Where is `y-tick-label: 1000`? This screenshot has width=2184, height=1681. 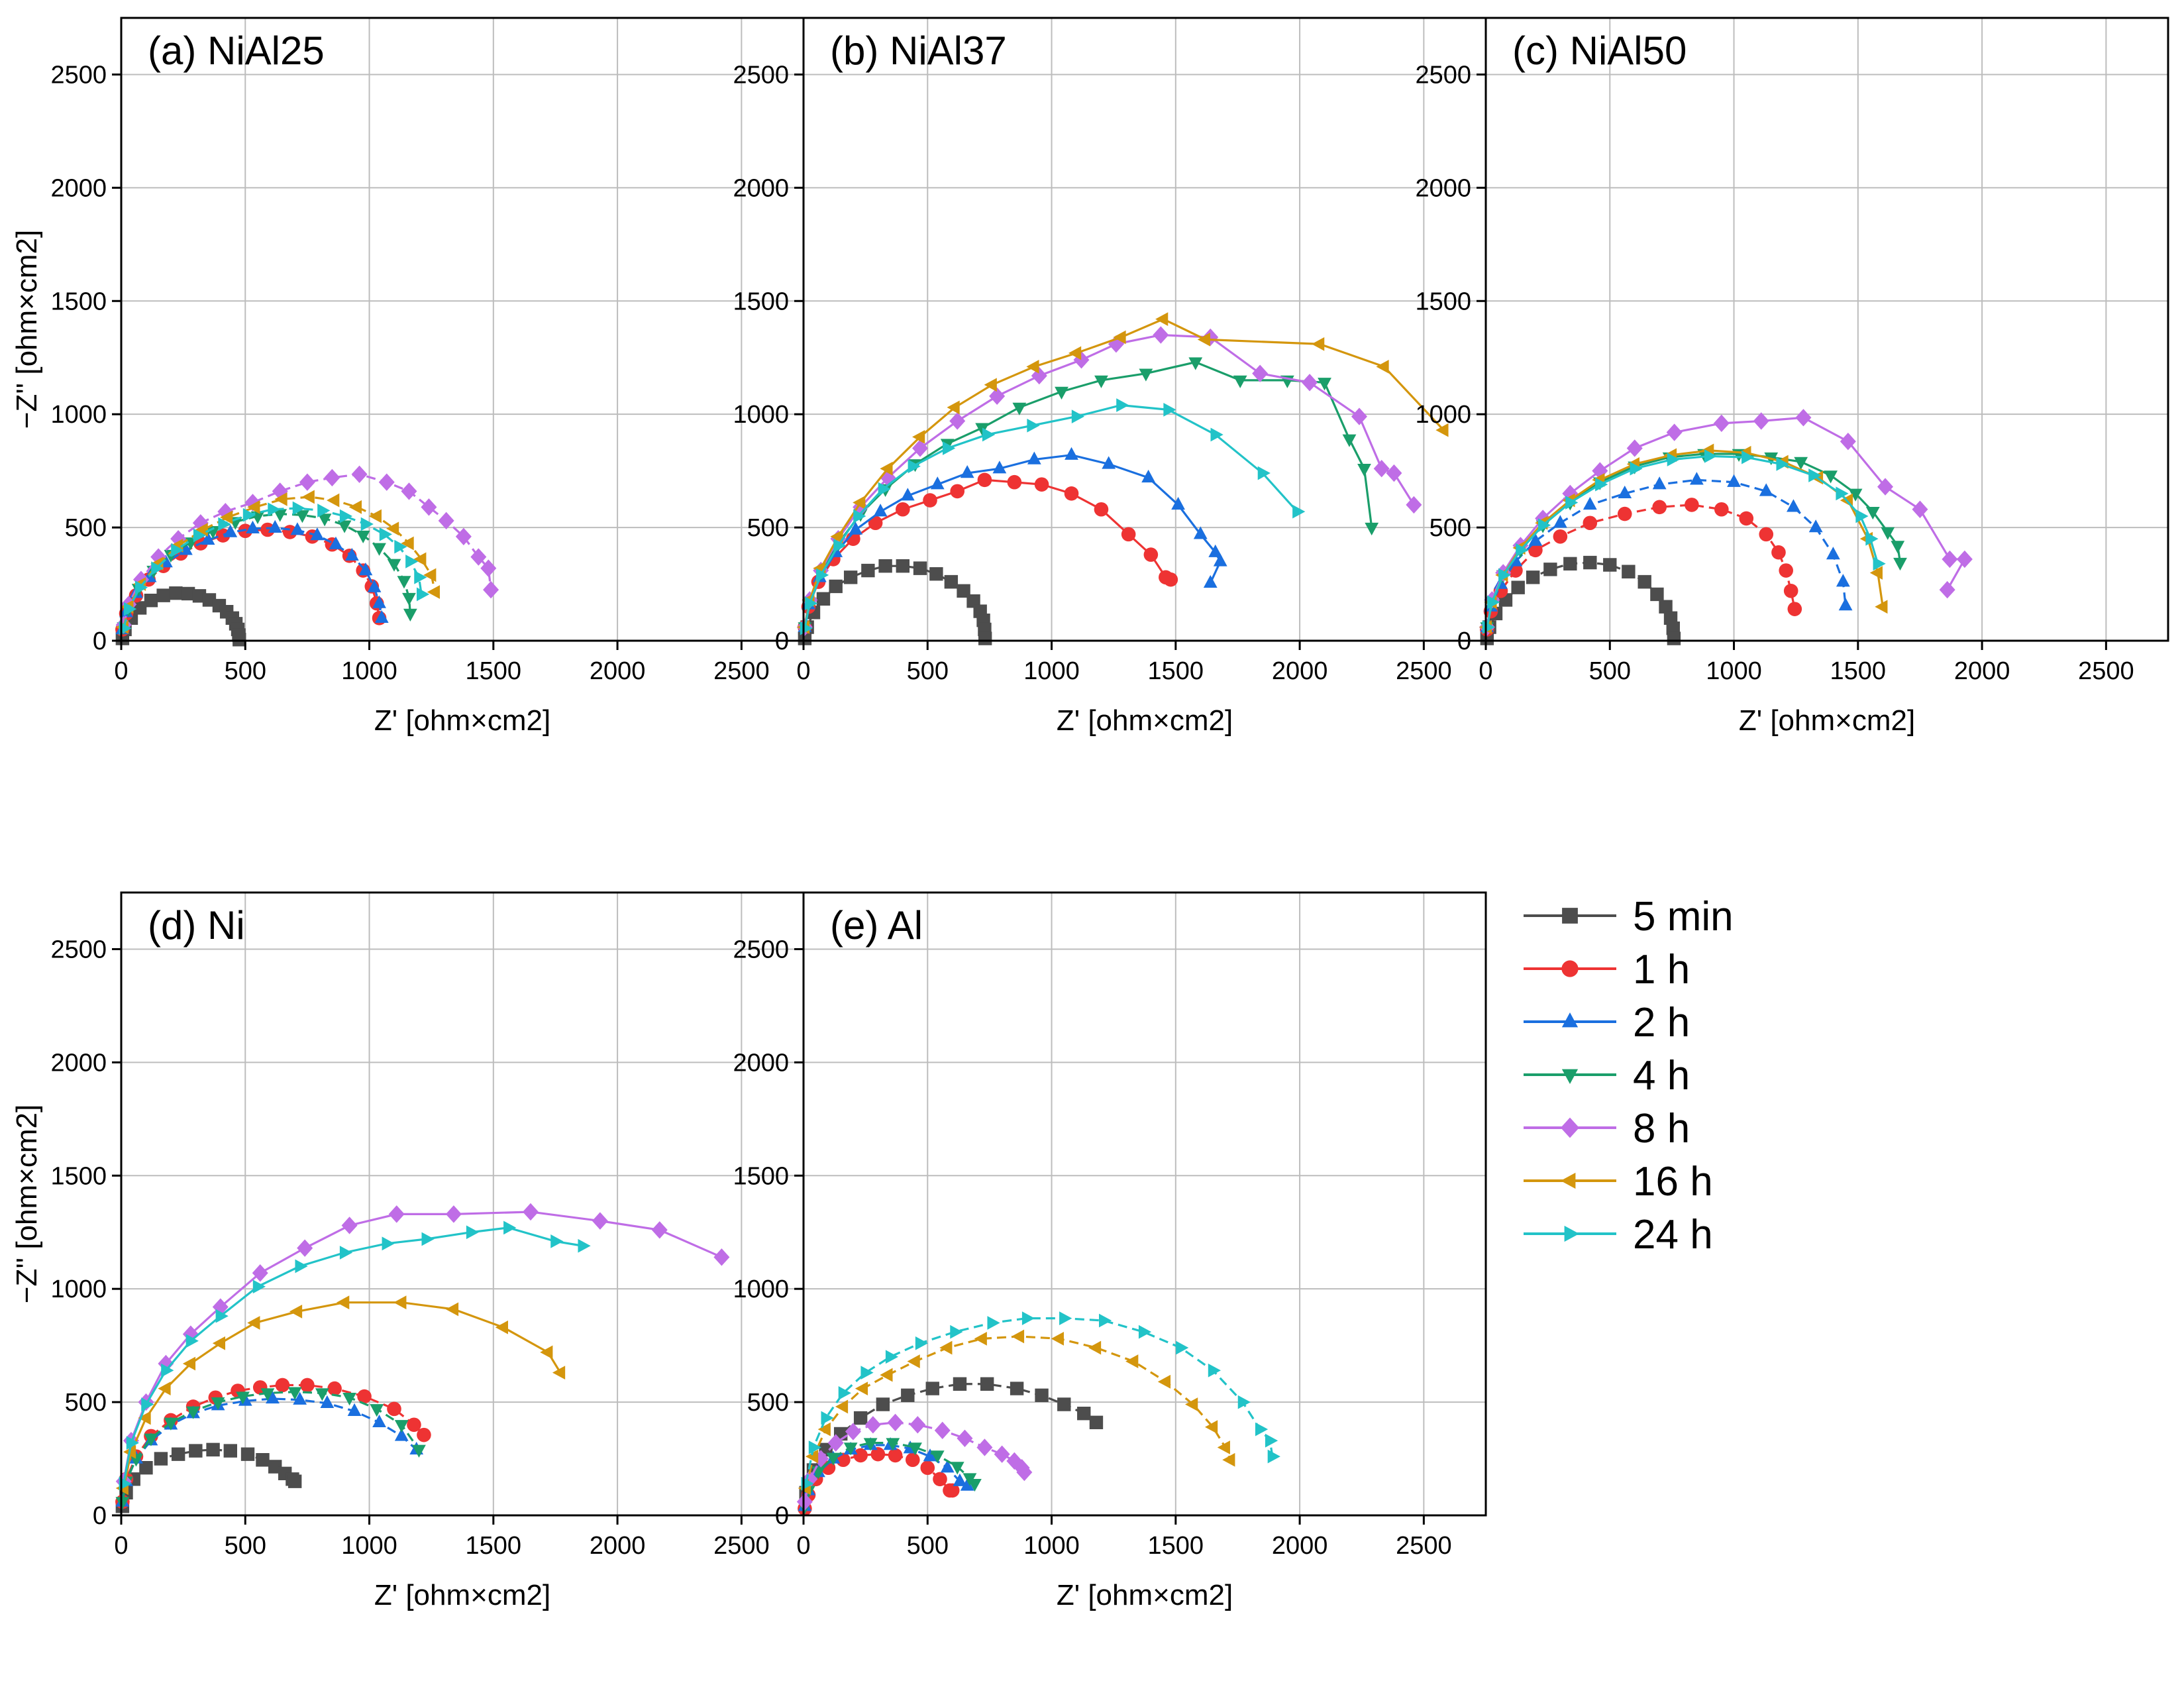 y-tick-label: 1000 is located at coordinates (761, 415).